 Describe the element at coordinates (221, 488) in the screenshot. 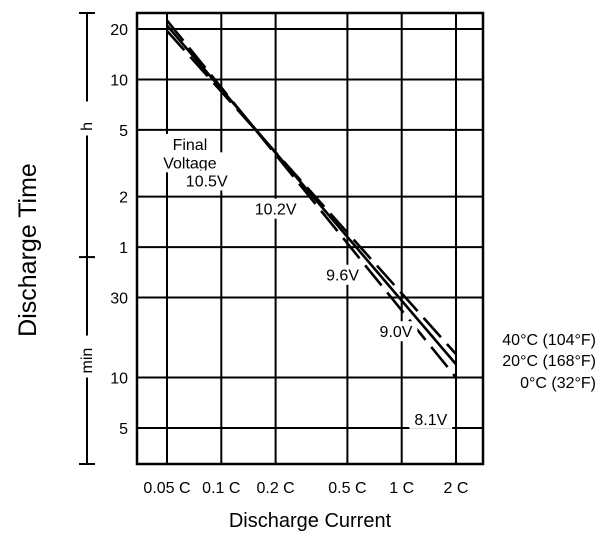

I see `x-tick-label-1: 0.1 C` at that location.